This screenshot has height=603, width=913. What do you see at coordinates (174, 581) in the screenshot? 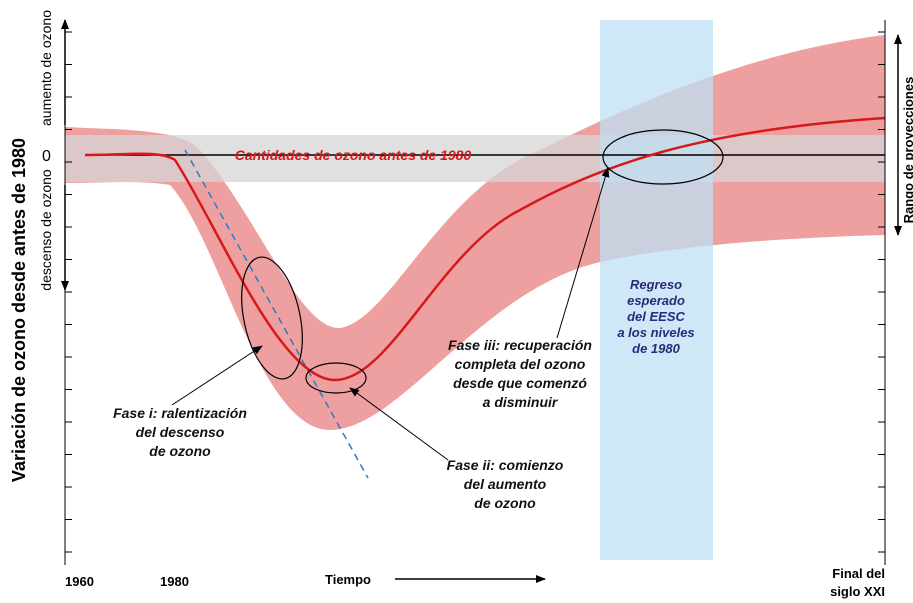
I see `x-label: 1980` at bounding box center [174, 581].